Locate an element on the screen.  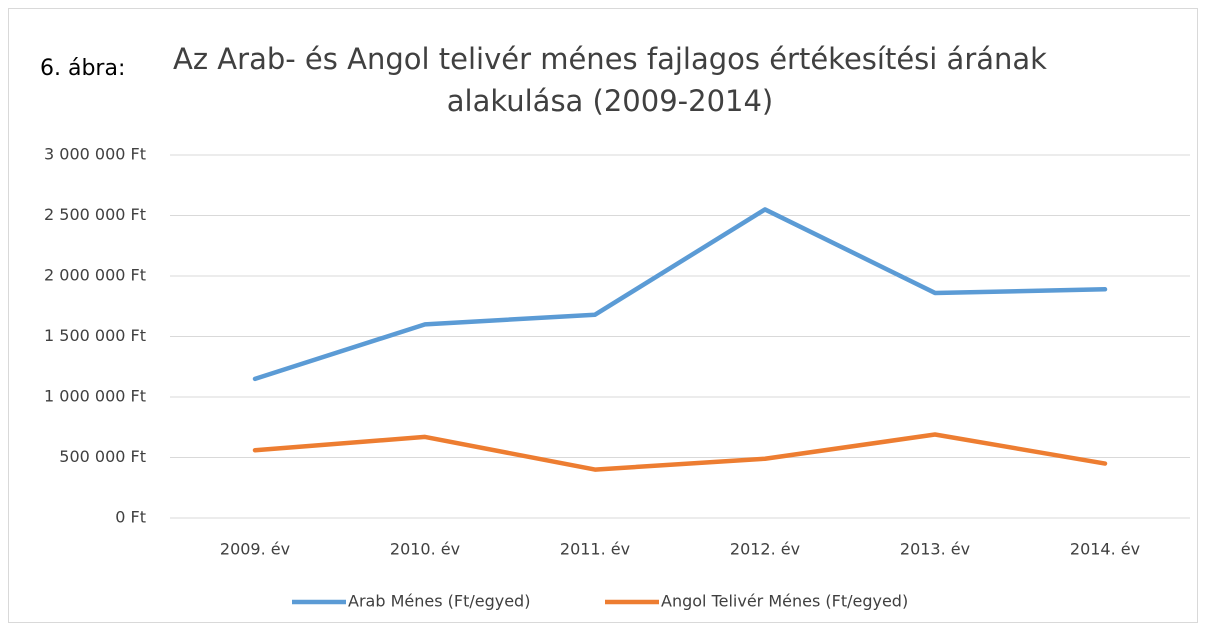
x-tick-label: 2009. év is located at coordinates (255, 549).